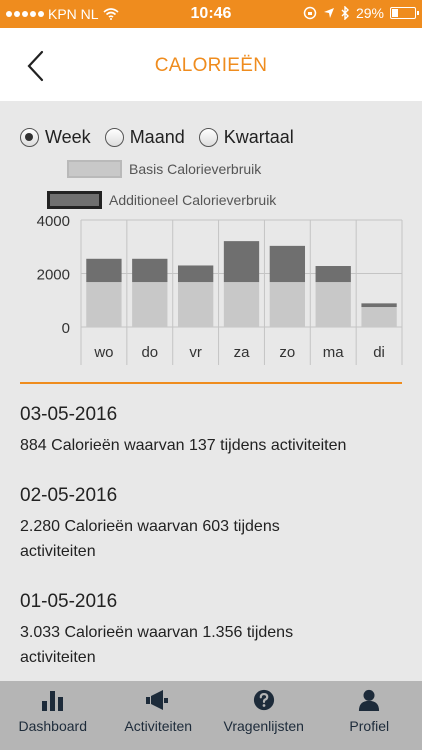 This screenshot has height=750, width=422. I want to click on legend-base: Basis Calorieverbruik, so click(164, 169).